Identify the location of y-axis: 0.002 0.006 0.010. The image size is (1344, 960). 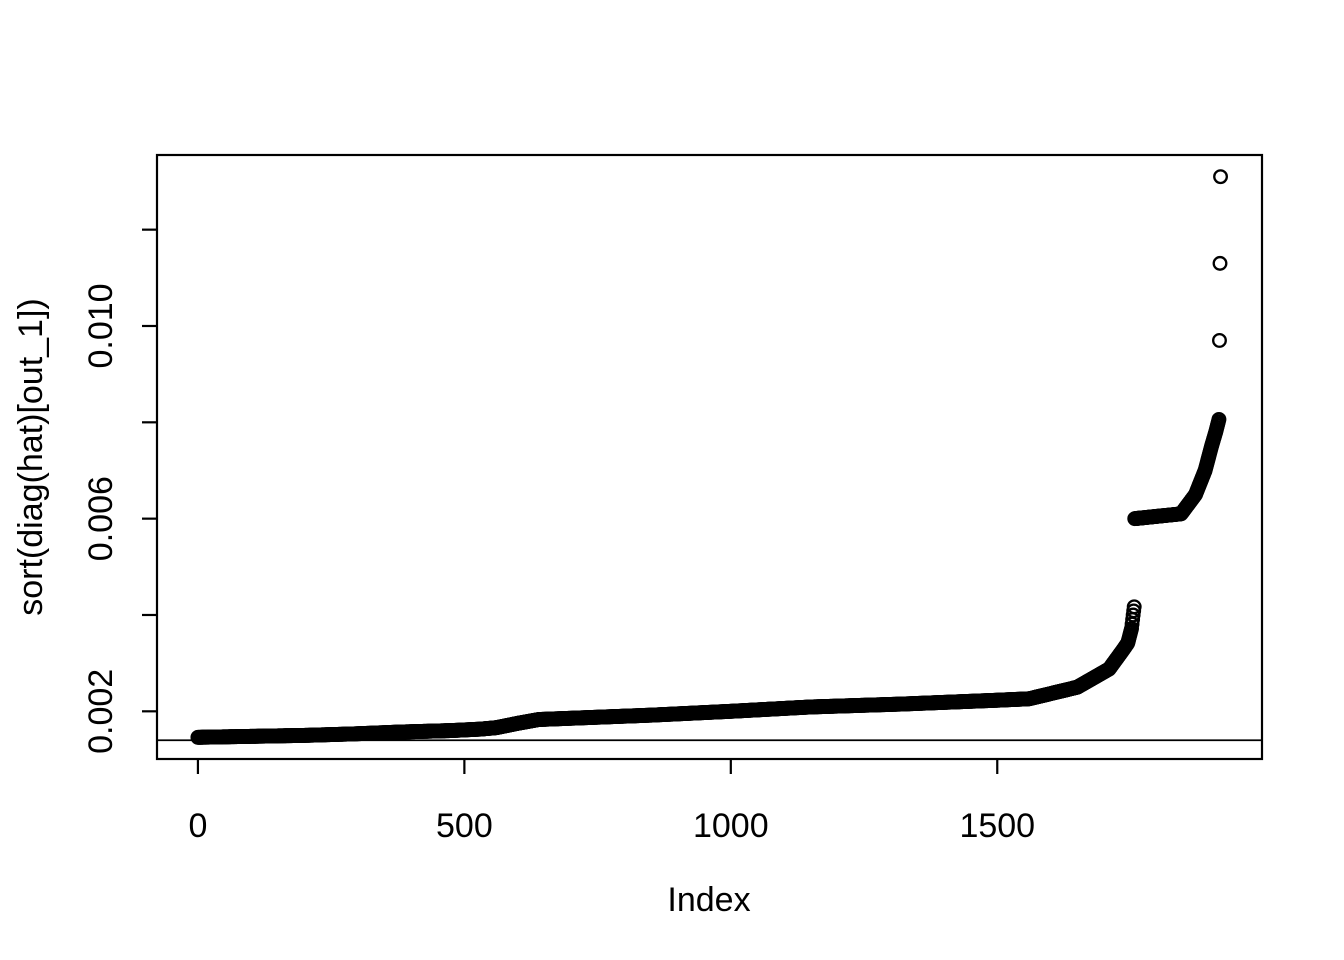
(119, 491).